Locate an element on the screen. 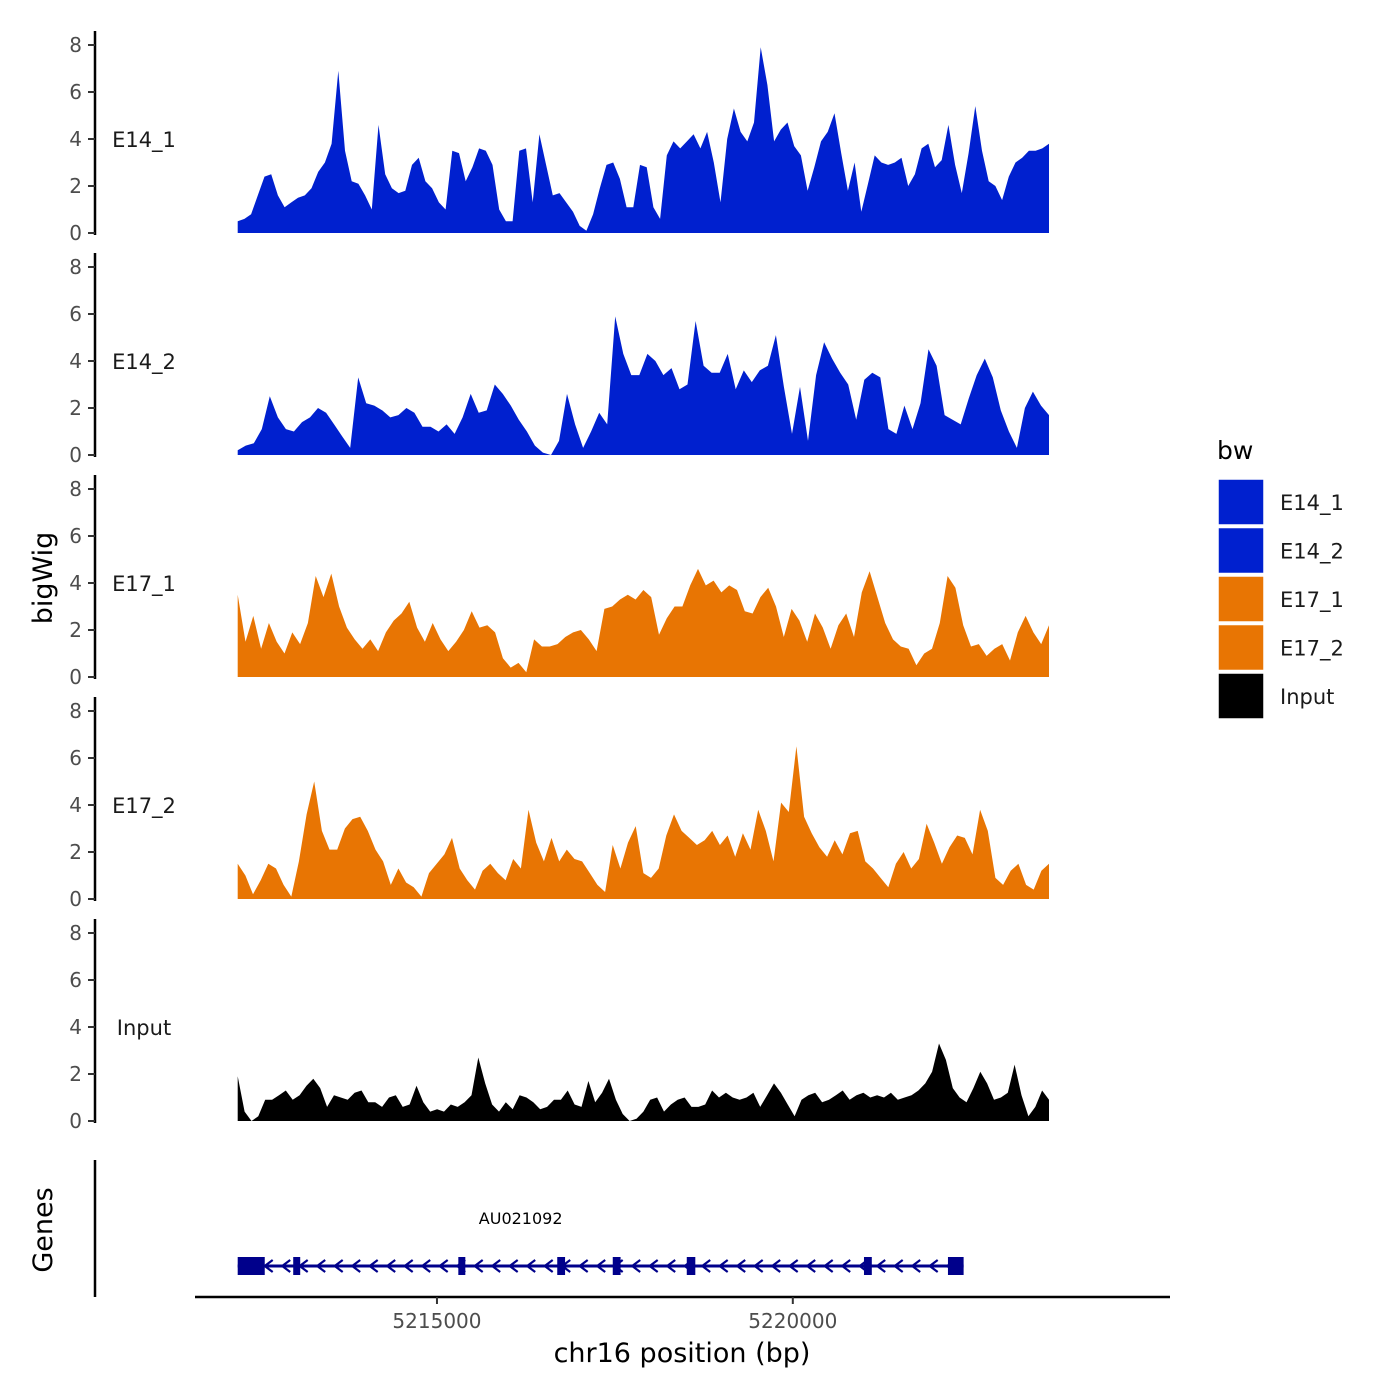 This screenshot has height=1400, width=1400. legend: bw E14_1 E14_2 E17_1 E17_2 Input is located at coordinates (1280, 578).